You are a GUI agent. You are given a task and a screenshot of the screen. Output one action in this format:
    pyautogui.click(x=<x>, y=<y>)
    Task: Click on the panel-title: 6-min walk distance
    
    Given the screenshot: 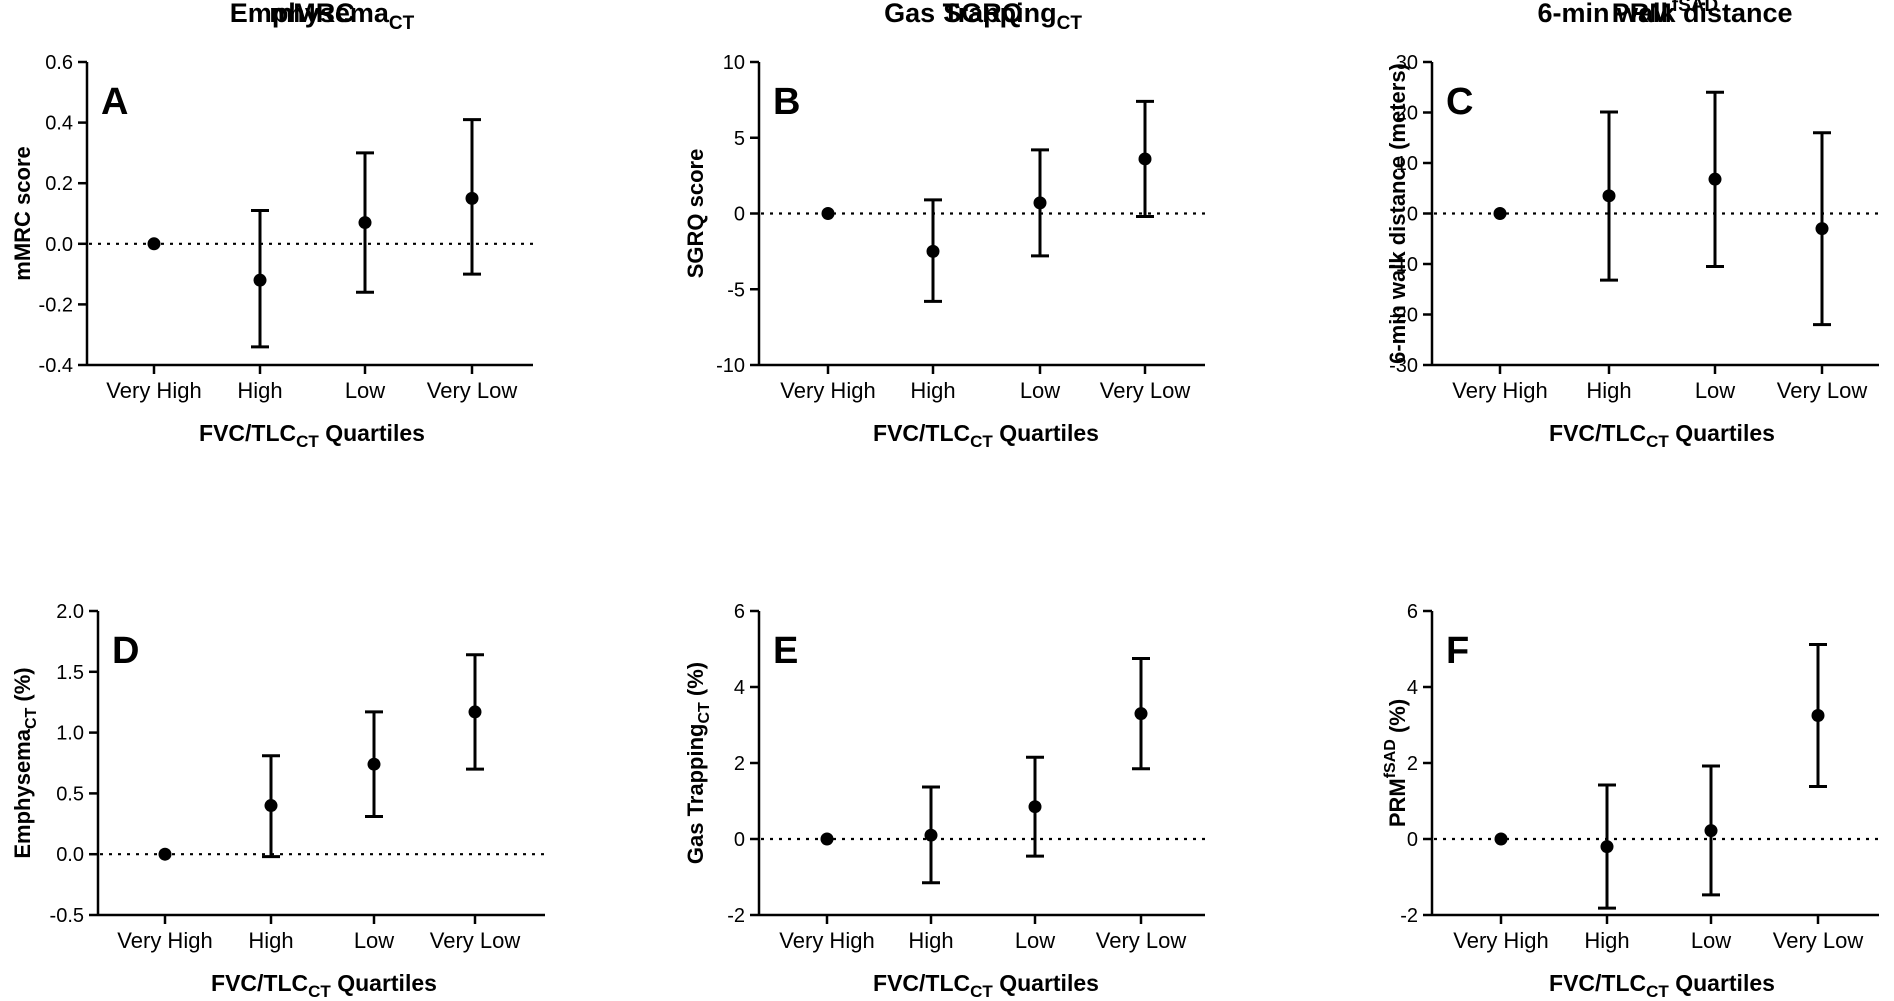 What is the action you would take?
    pyautogui.click(x=1664, y=14)
    